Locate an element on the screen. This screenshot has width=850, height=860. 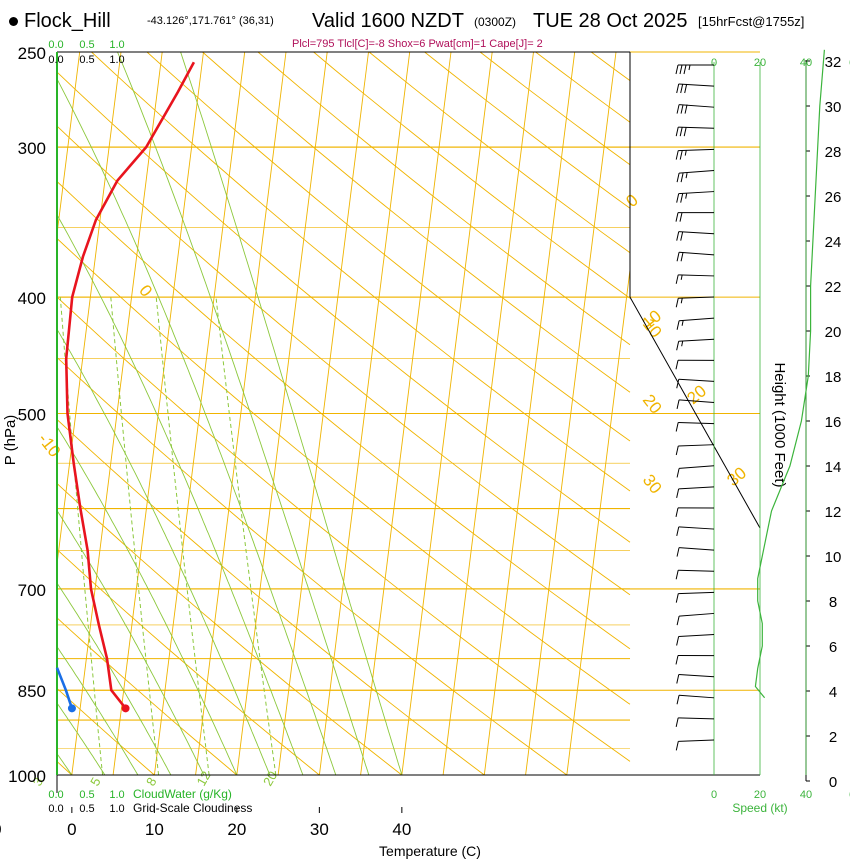
isotherm-label: -10 is located at coordinates (49, 445).